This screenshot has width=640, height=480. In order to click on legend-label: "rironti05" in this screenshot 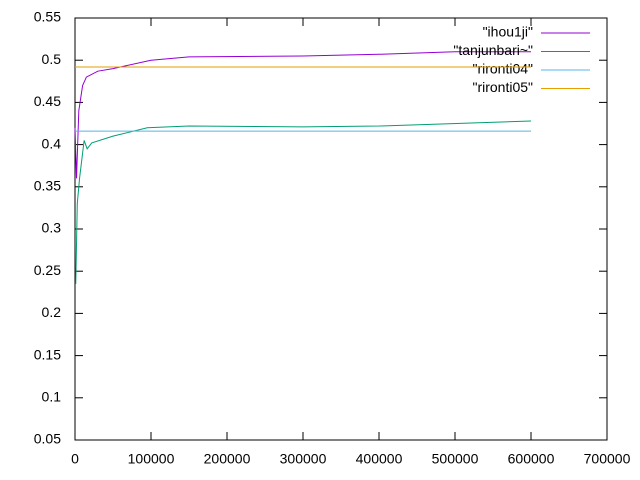, I will do `click(502, 87)`.